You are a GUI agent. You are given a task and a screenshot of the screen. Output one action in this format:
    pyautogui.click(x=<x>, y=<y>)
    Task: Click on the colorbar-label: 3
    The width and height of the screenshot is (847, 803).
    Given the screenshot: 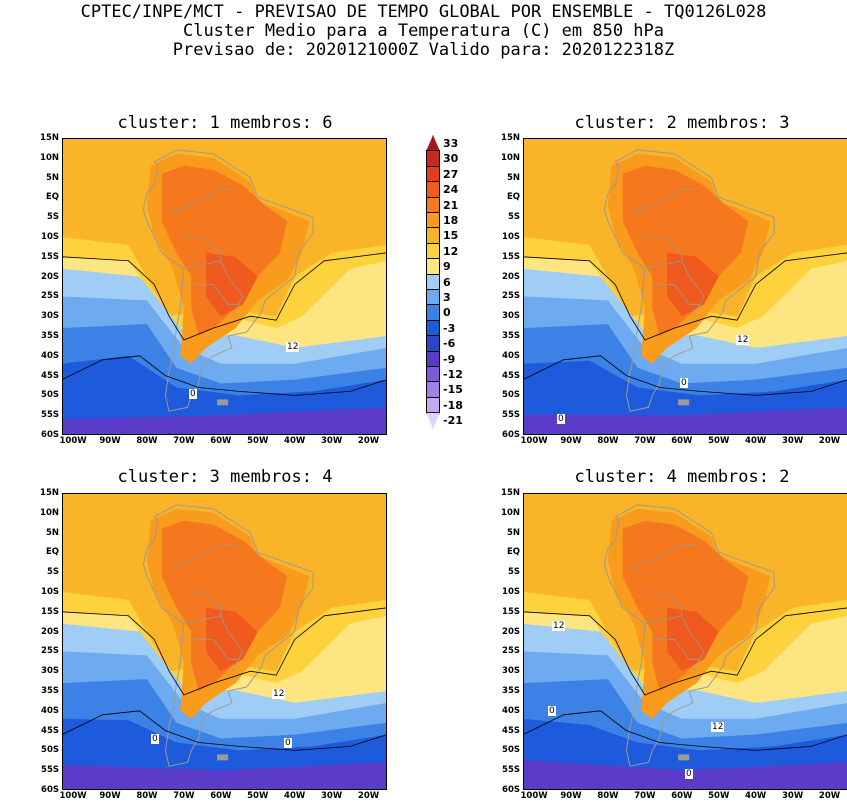 What is the action you would take?
    pyautogui.click(x=447, y=297)
    